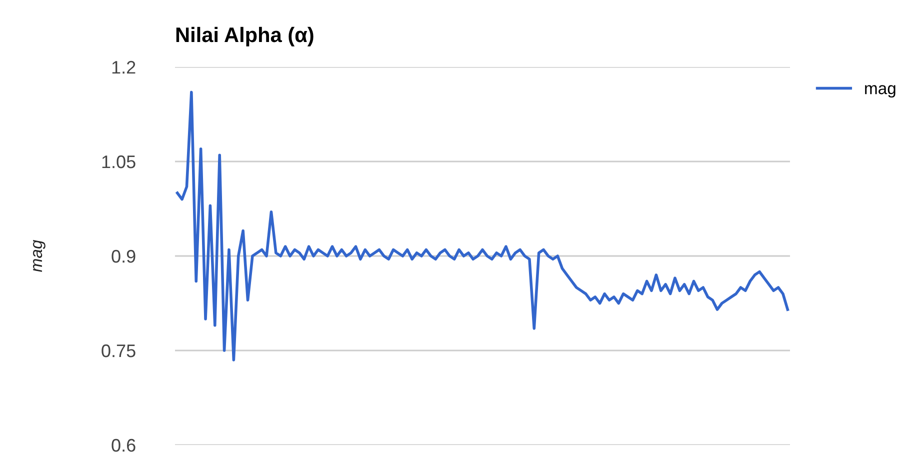 Image resolution: width=899 pixels, height=456 pixels. I want to click on legend-label: mag, so click(880, 91).